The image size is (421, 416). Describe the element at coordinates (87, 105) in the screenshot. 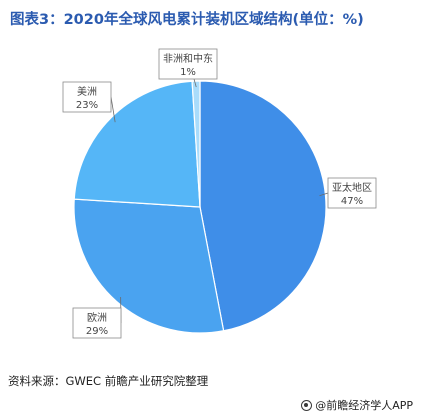

I see `slice-value-3: 23%` at that location.